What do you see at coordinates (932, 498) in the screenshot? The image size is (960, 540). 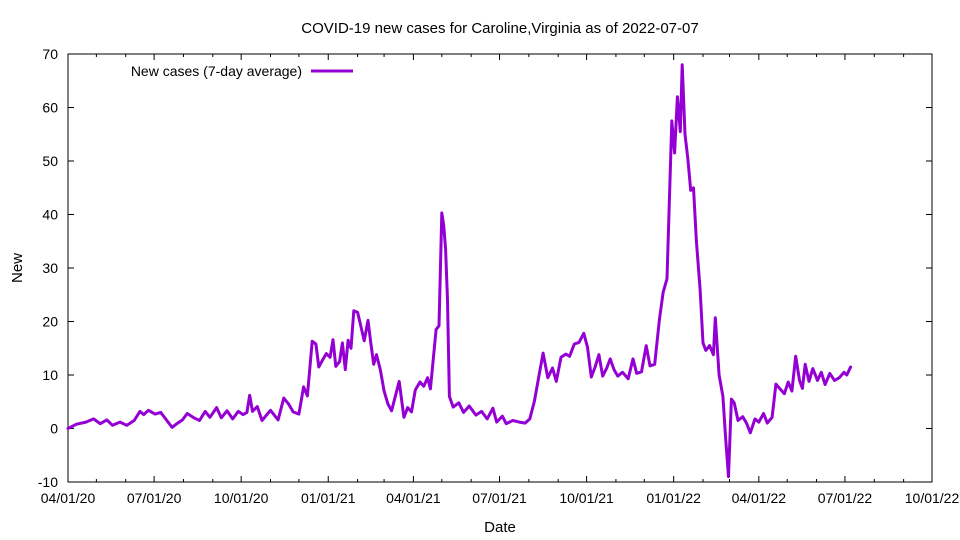 I see `x-tick-label: 10/01/22` at bounding box center [932, 498].